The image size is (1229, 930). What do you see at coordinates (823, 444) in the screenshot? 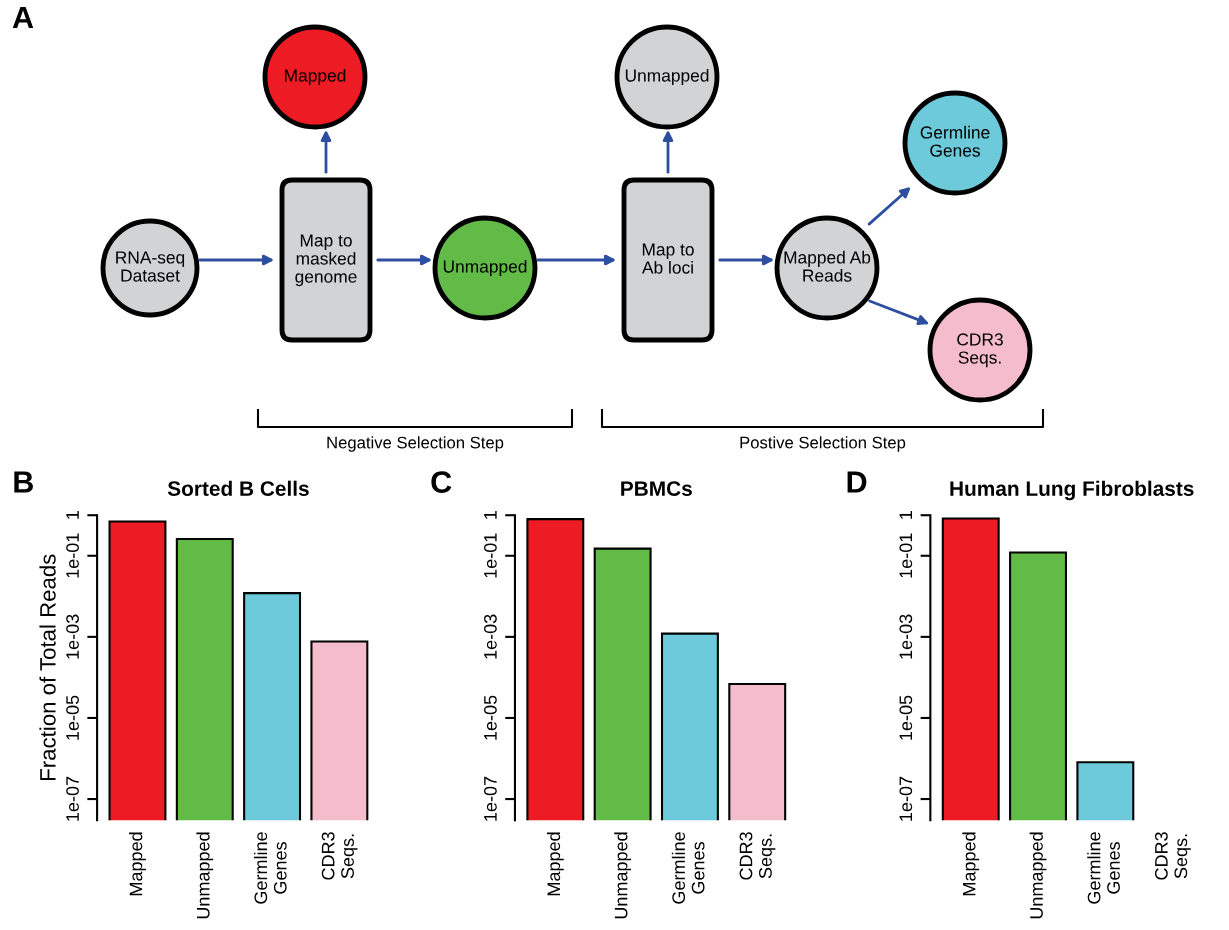
I see `text: Postive Selection Step` at bounding box center [823, 444].